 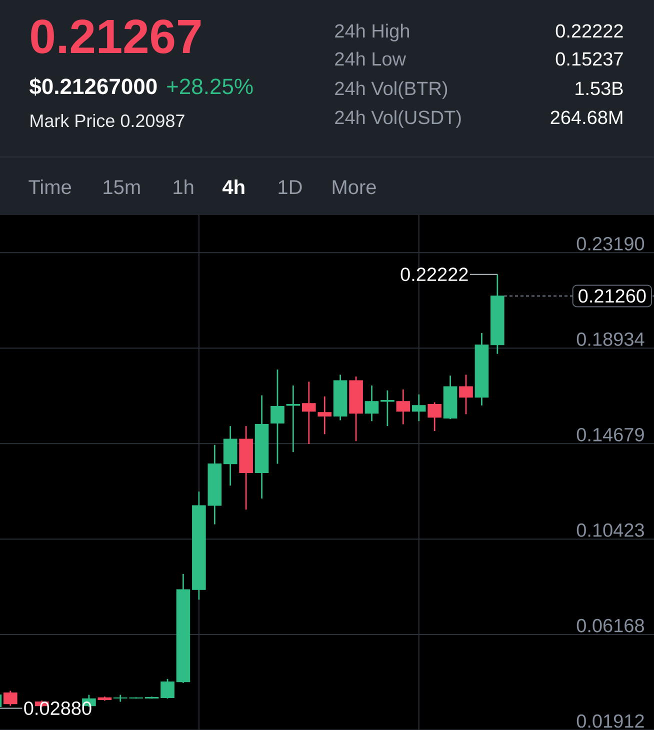 I want to click on y-tick-label: 0.10423, so click(x=610, y=530).